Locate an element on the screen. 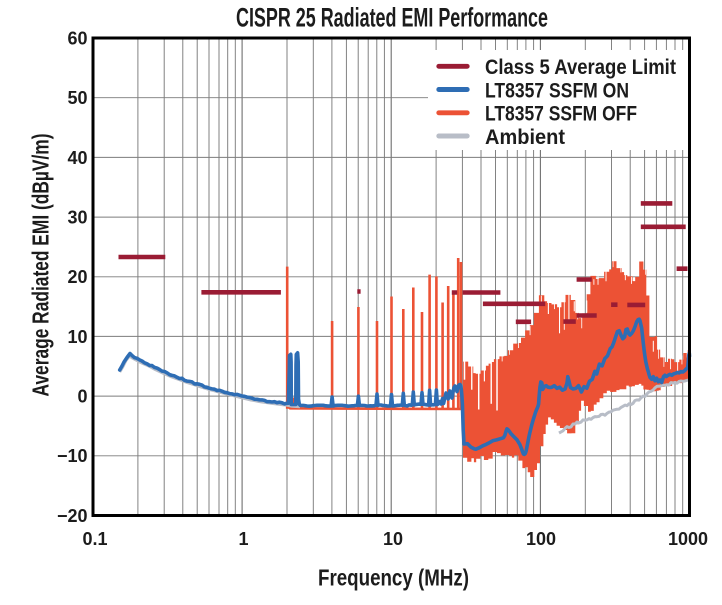 This screenshot has height=605, width=722. svg-text: 0 is located at coordinates (82, 397).